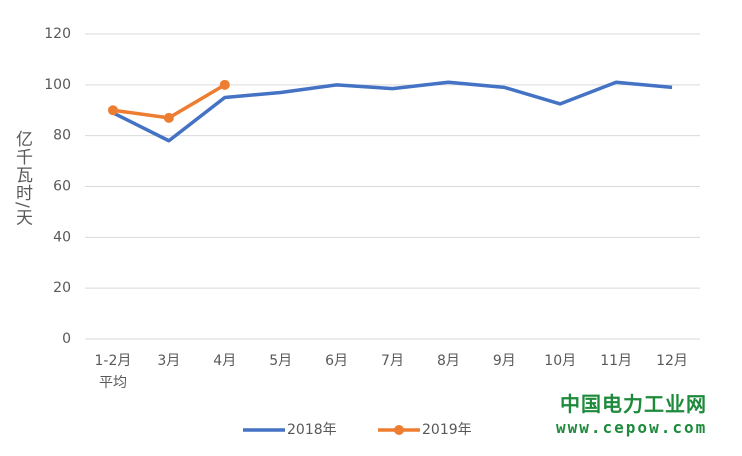 The image size is (742, 456). Describe the element at coordinates (281, 361) in the screenshot. I see `x-tick-label: 5月` at that location.